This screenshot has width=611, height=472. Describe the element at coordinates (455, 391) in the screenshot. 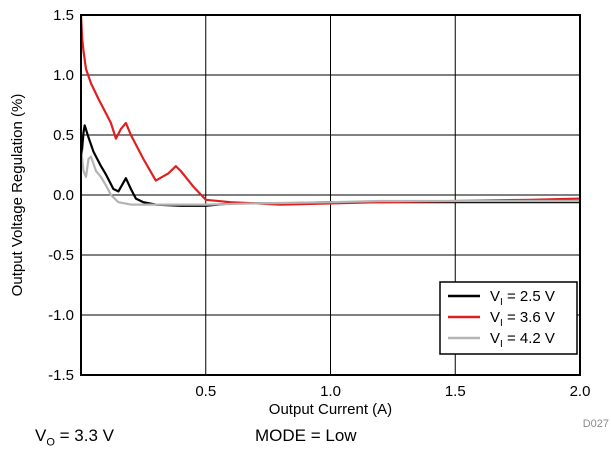

I see `x-tick-label: 1.5` at that location.